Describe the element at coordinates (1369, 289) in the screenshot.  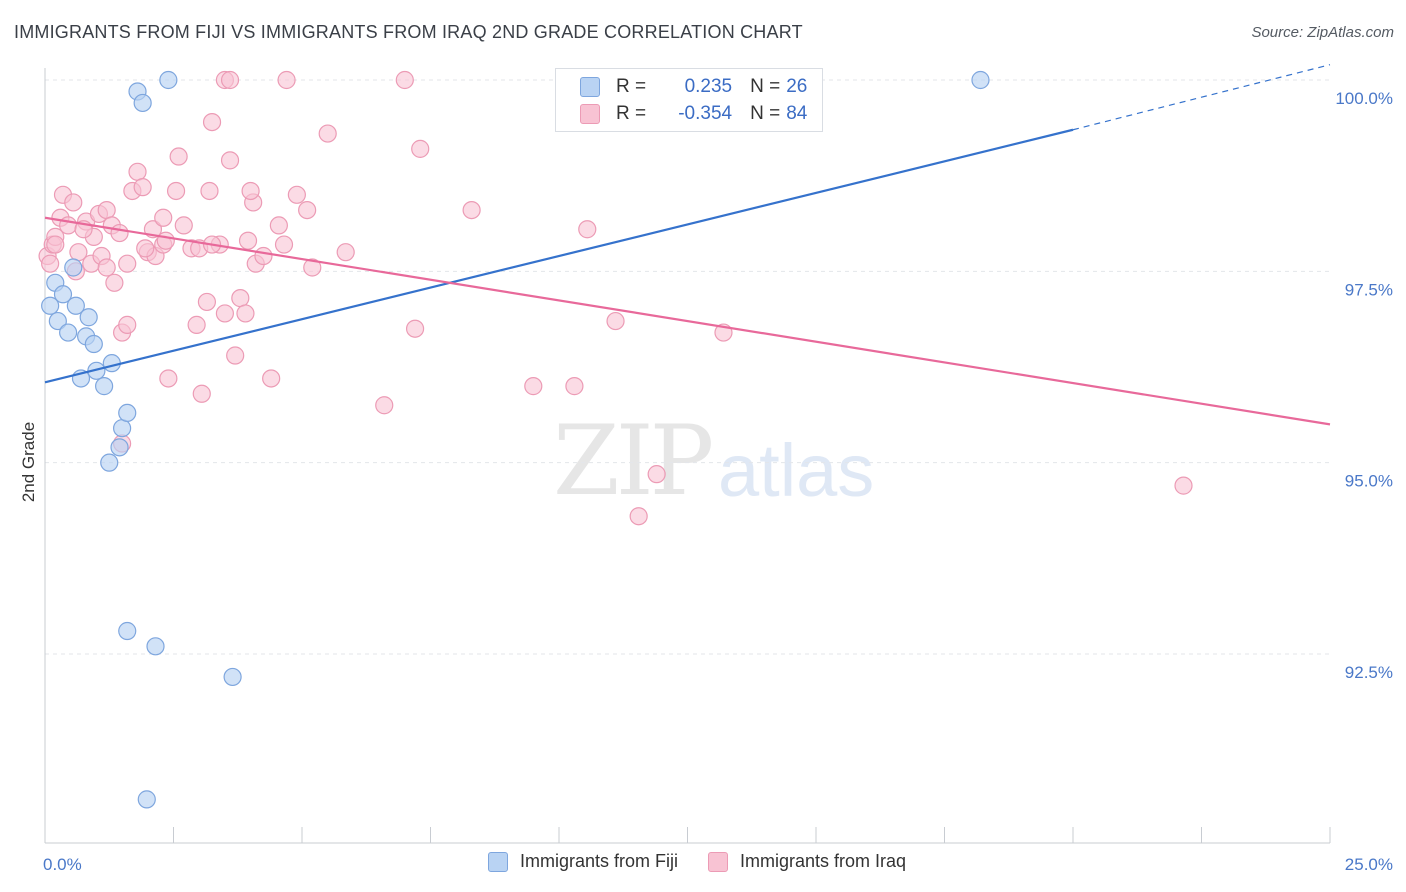
I see `y-tick-label: 97.5%` at that location.